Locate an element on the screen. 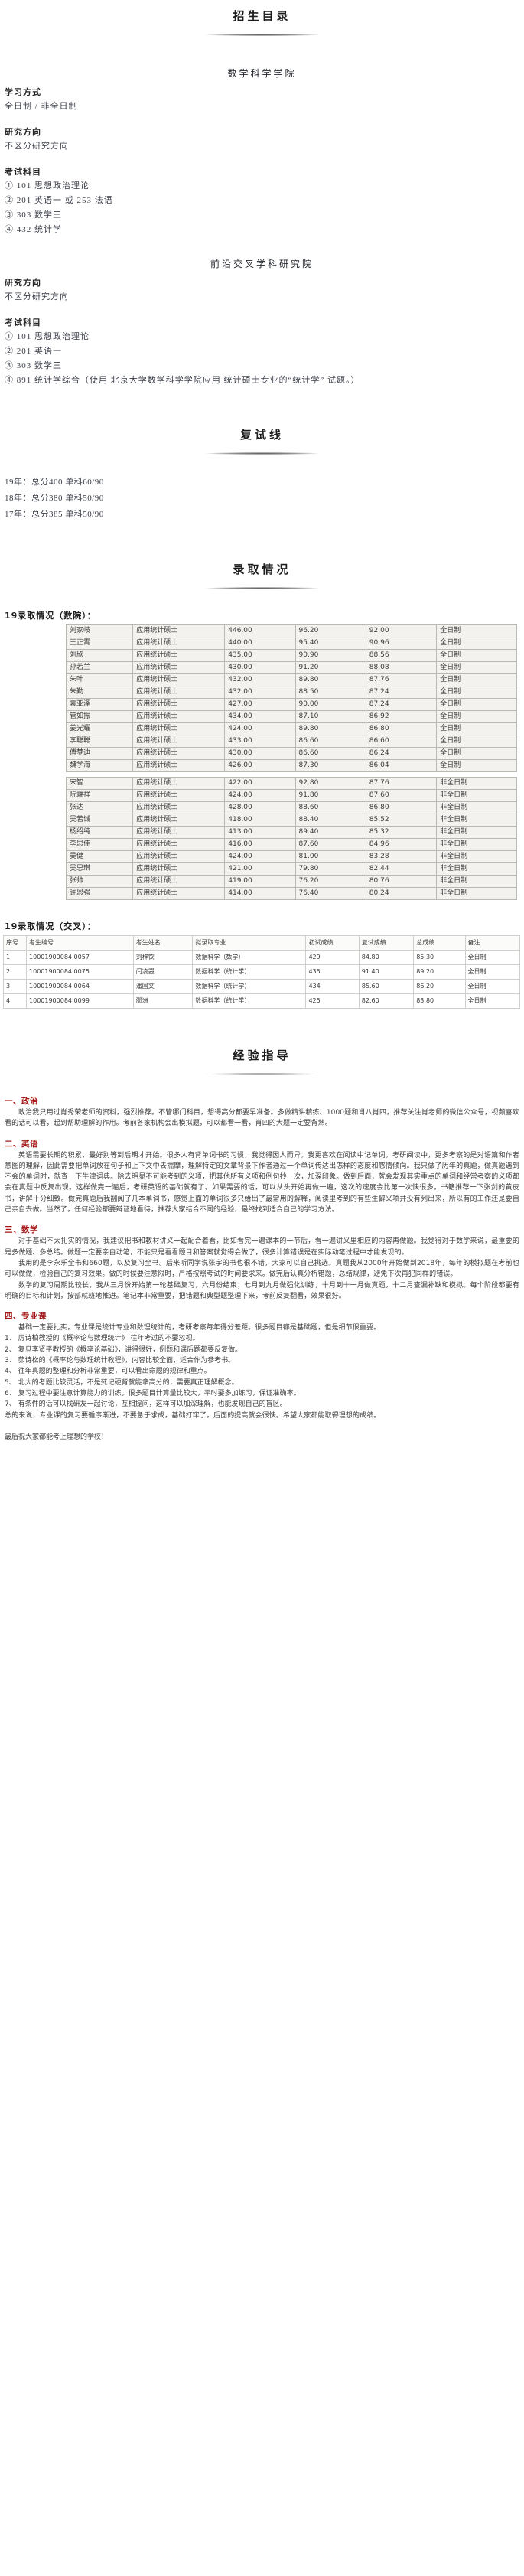  cell-candidate-name: 刘梓钦 is located at coordinates (163, 957).